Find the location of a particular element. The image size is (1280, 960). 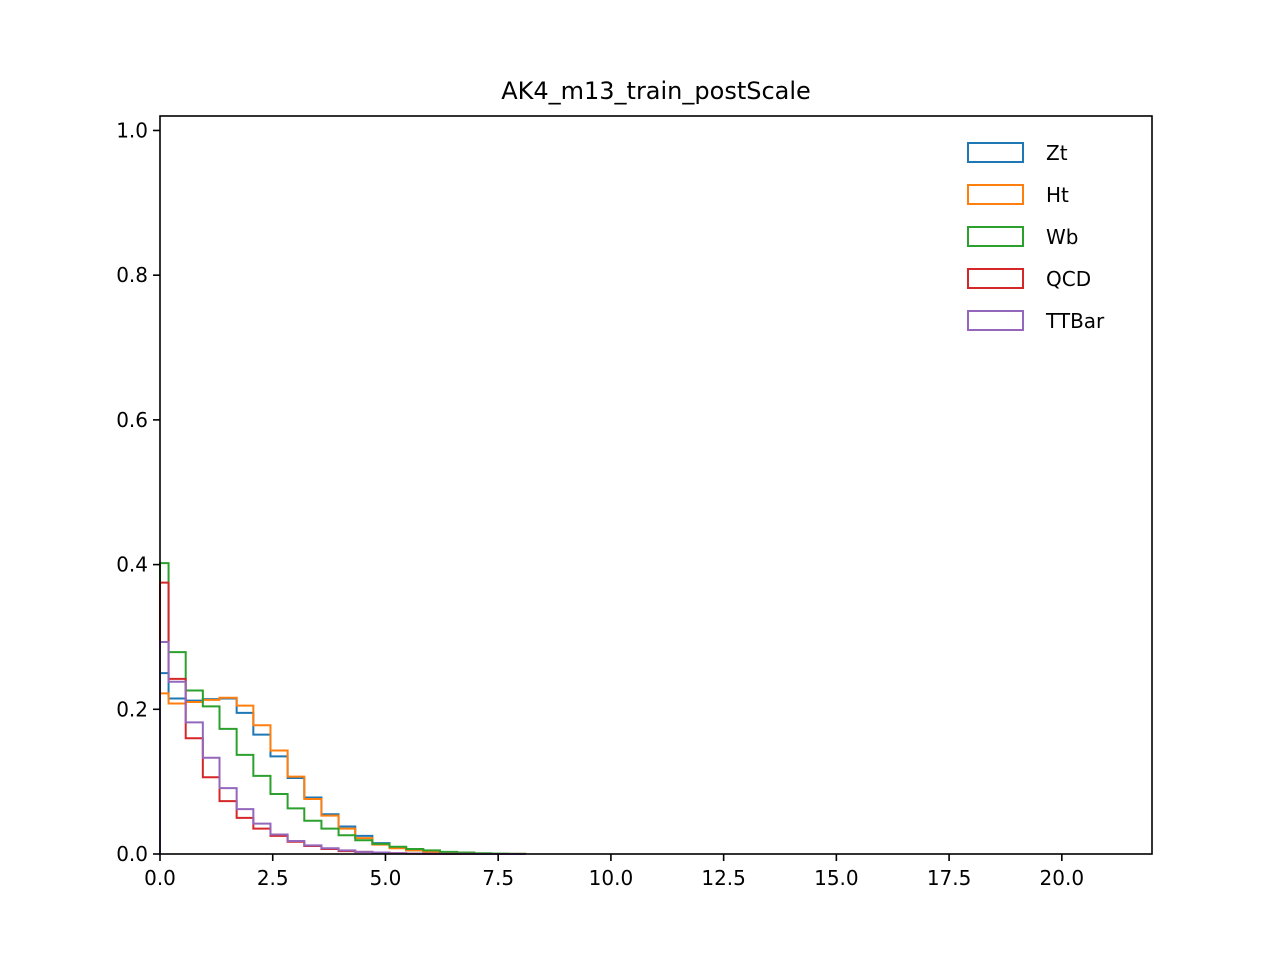

legend-label-ttbar: TTBar is located at coordinates (1075, 321).